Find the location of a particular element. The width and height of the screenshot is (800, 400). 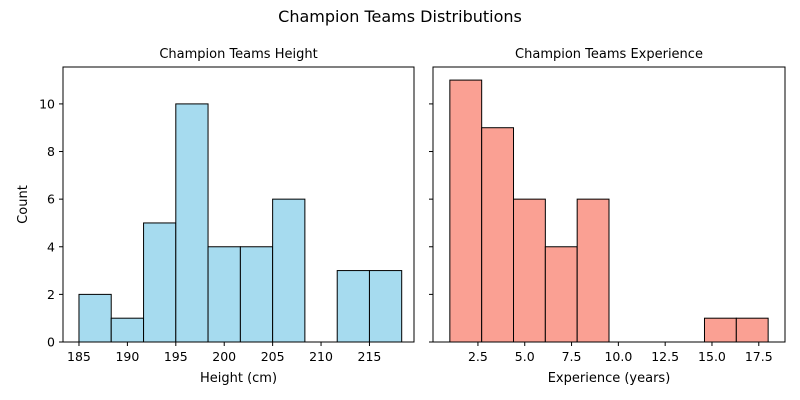

x-tick-label: 5.0 is located at coordinates (525, 356).